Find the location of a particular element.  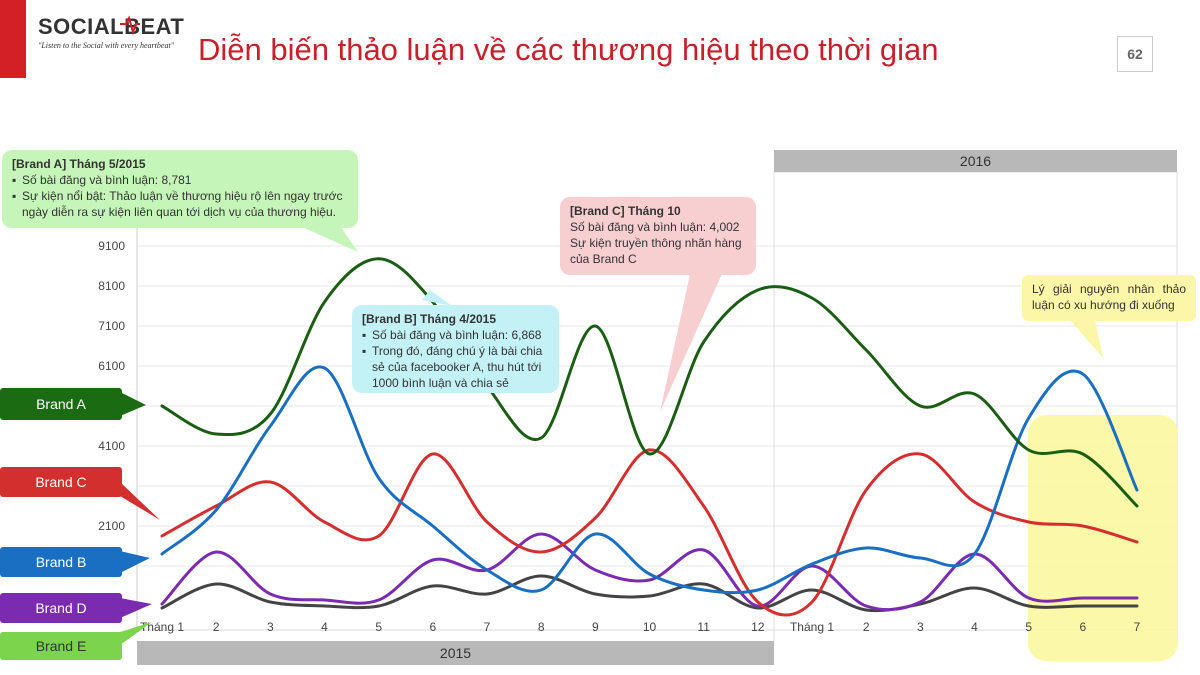

brand-b-label: Brand B is located at coordinates (61, 562).